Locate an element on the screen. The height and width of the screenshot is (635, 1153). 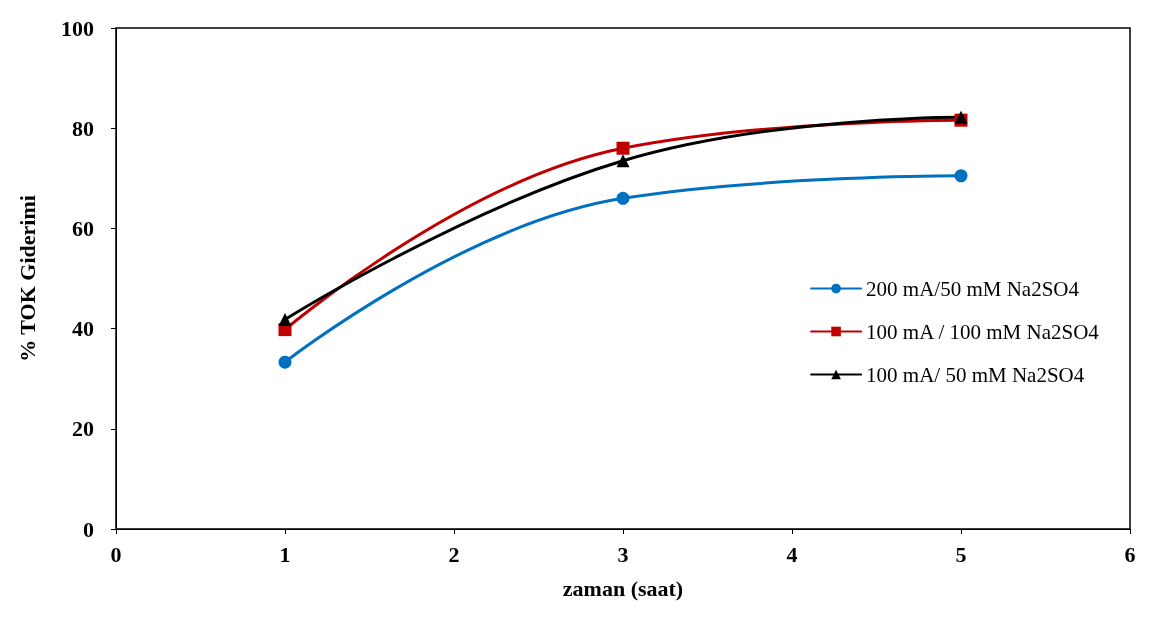
x-tick-label: 1 is located at coordinates (285, 554).